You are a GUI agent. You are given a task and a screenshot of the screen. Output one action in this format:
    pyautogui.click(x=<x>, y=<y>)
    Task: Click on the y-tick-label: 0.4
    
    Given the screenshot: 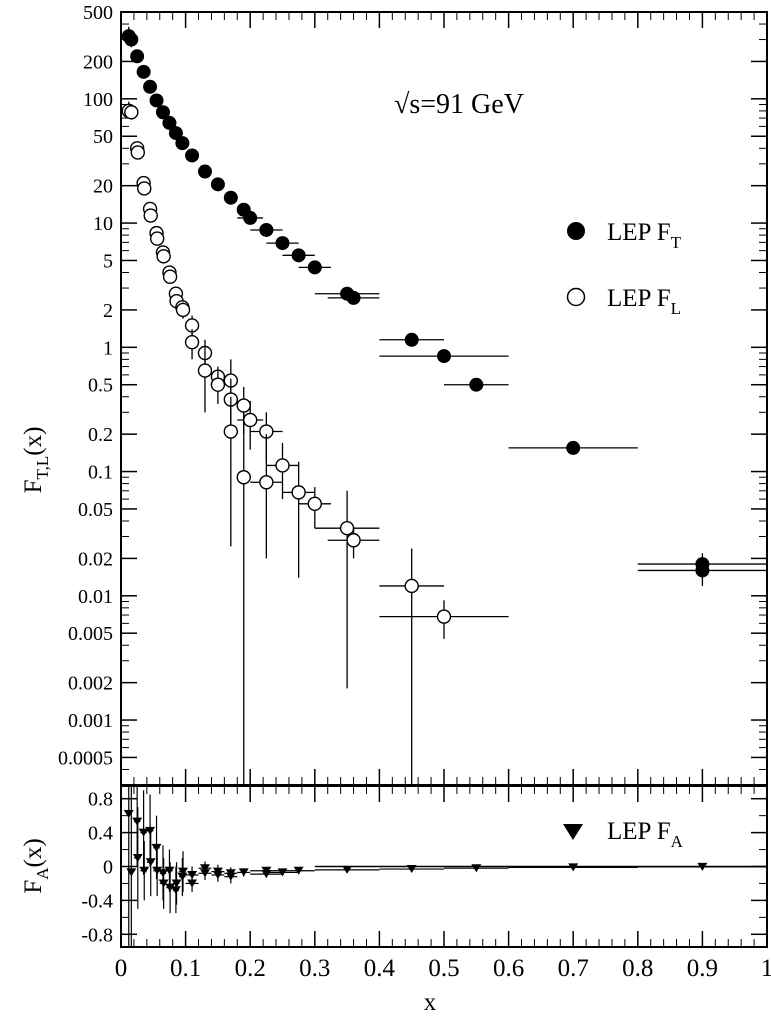 What is the action you would take?
    pyautogui.click(x=100, y=834)
    